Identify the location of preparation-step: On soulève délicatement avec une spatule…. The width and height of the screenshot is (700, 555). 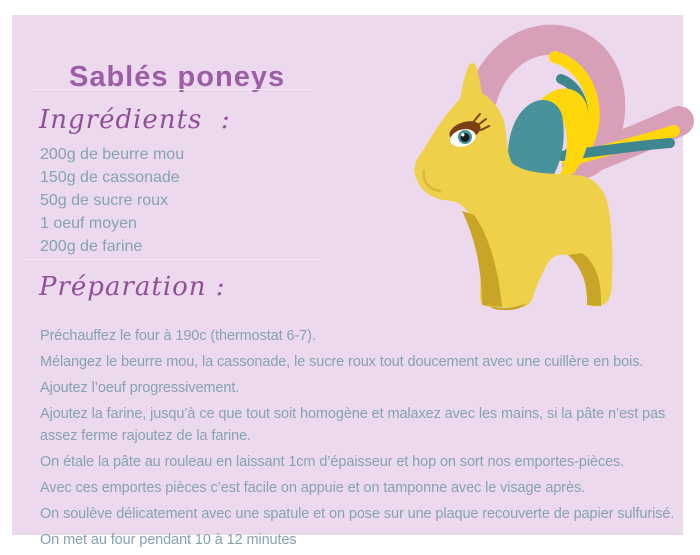
(357, 514).